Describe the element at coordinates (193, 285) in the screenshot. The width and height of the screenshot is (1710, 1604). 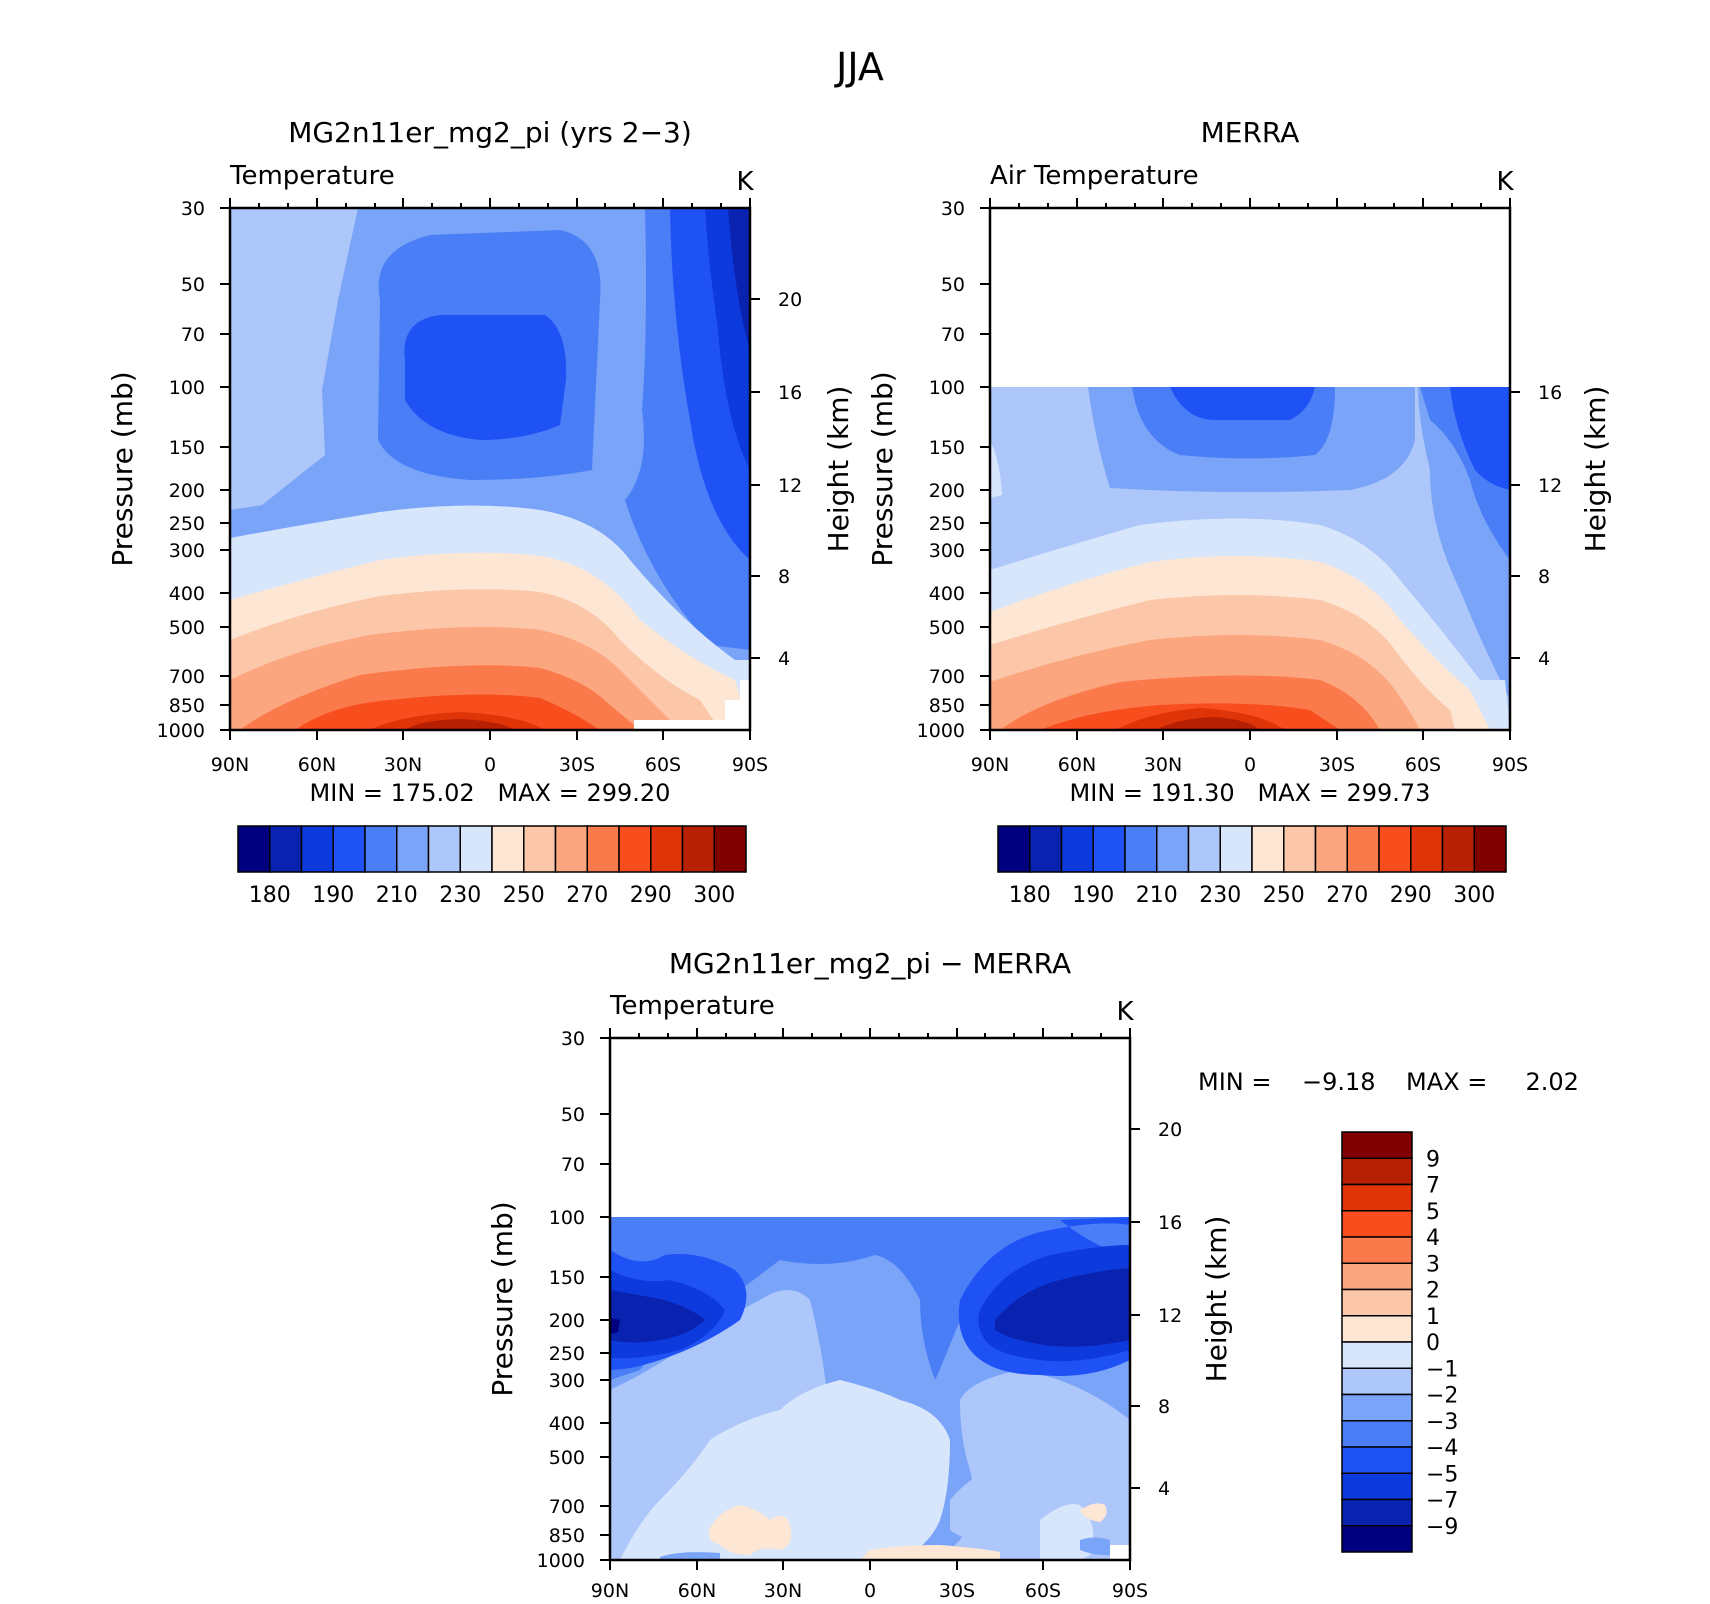
I see `y-tick-label: 50` at that location.